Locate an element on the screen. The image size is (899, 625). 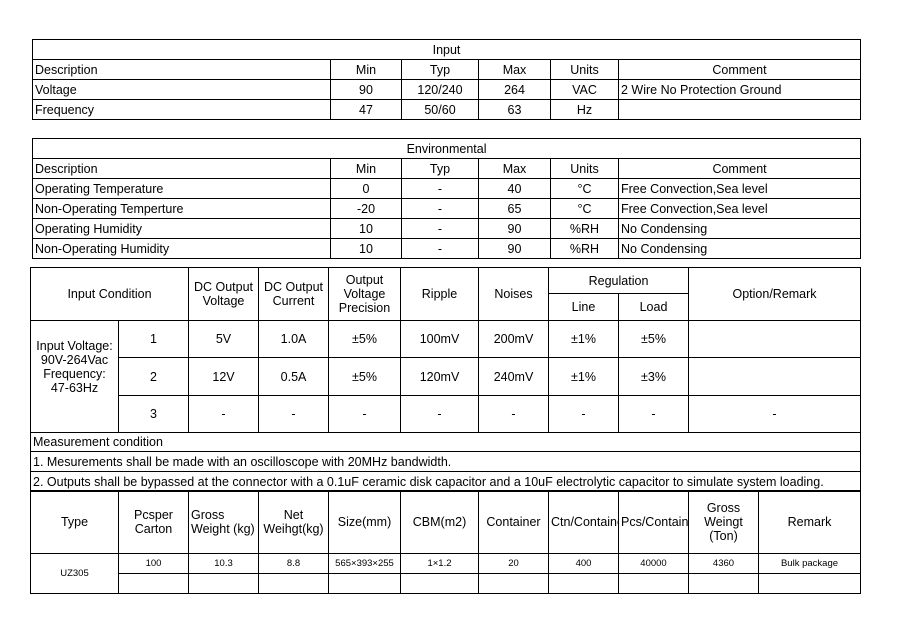
table-cell: 0 is located at coordinates (366, 188).